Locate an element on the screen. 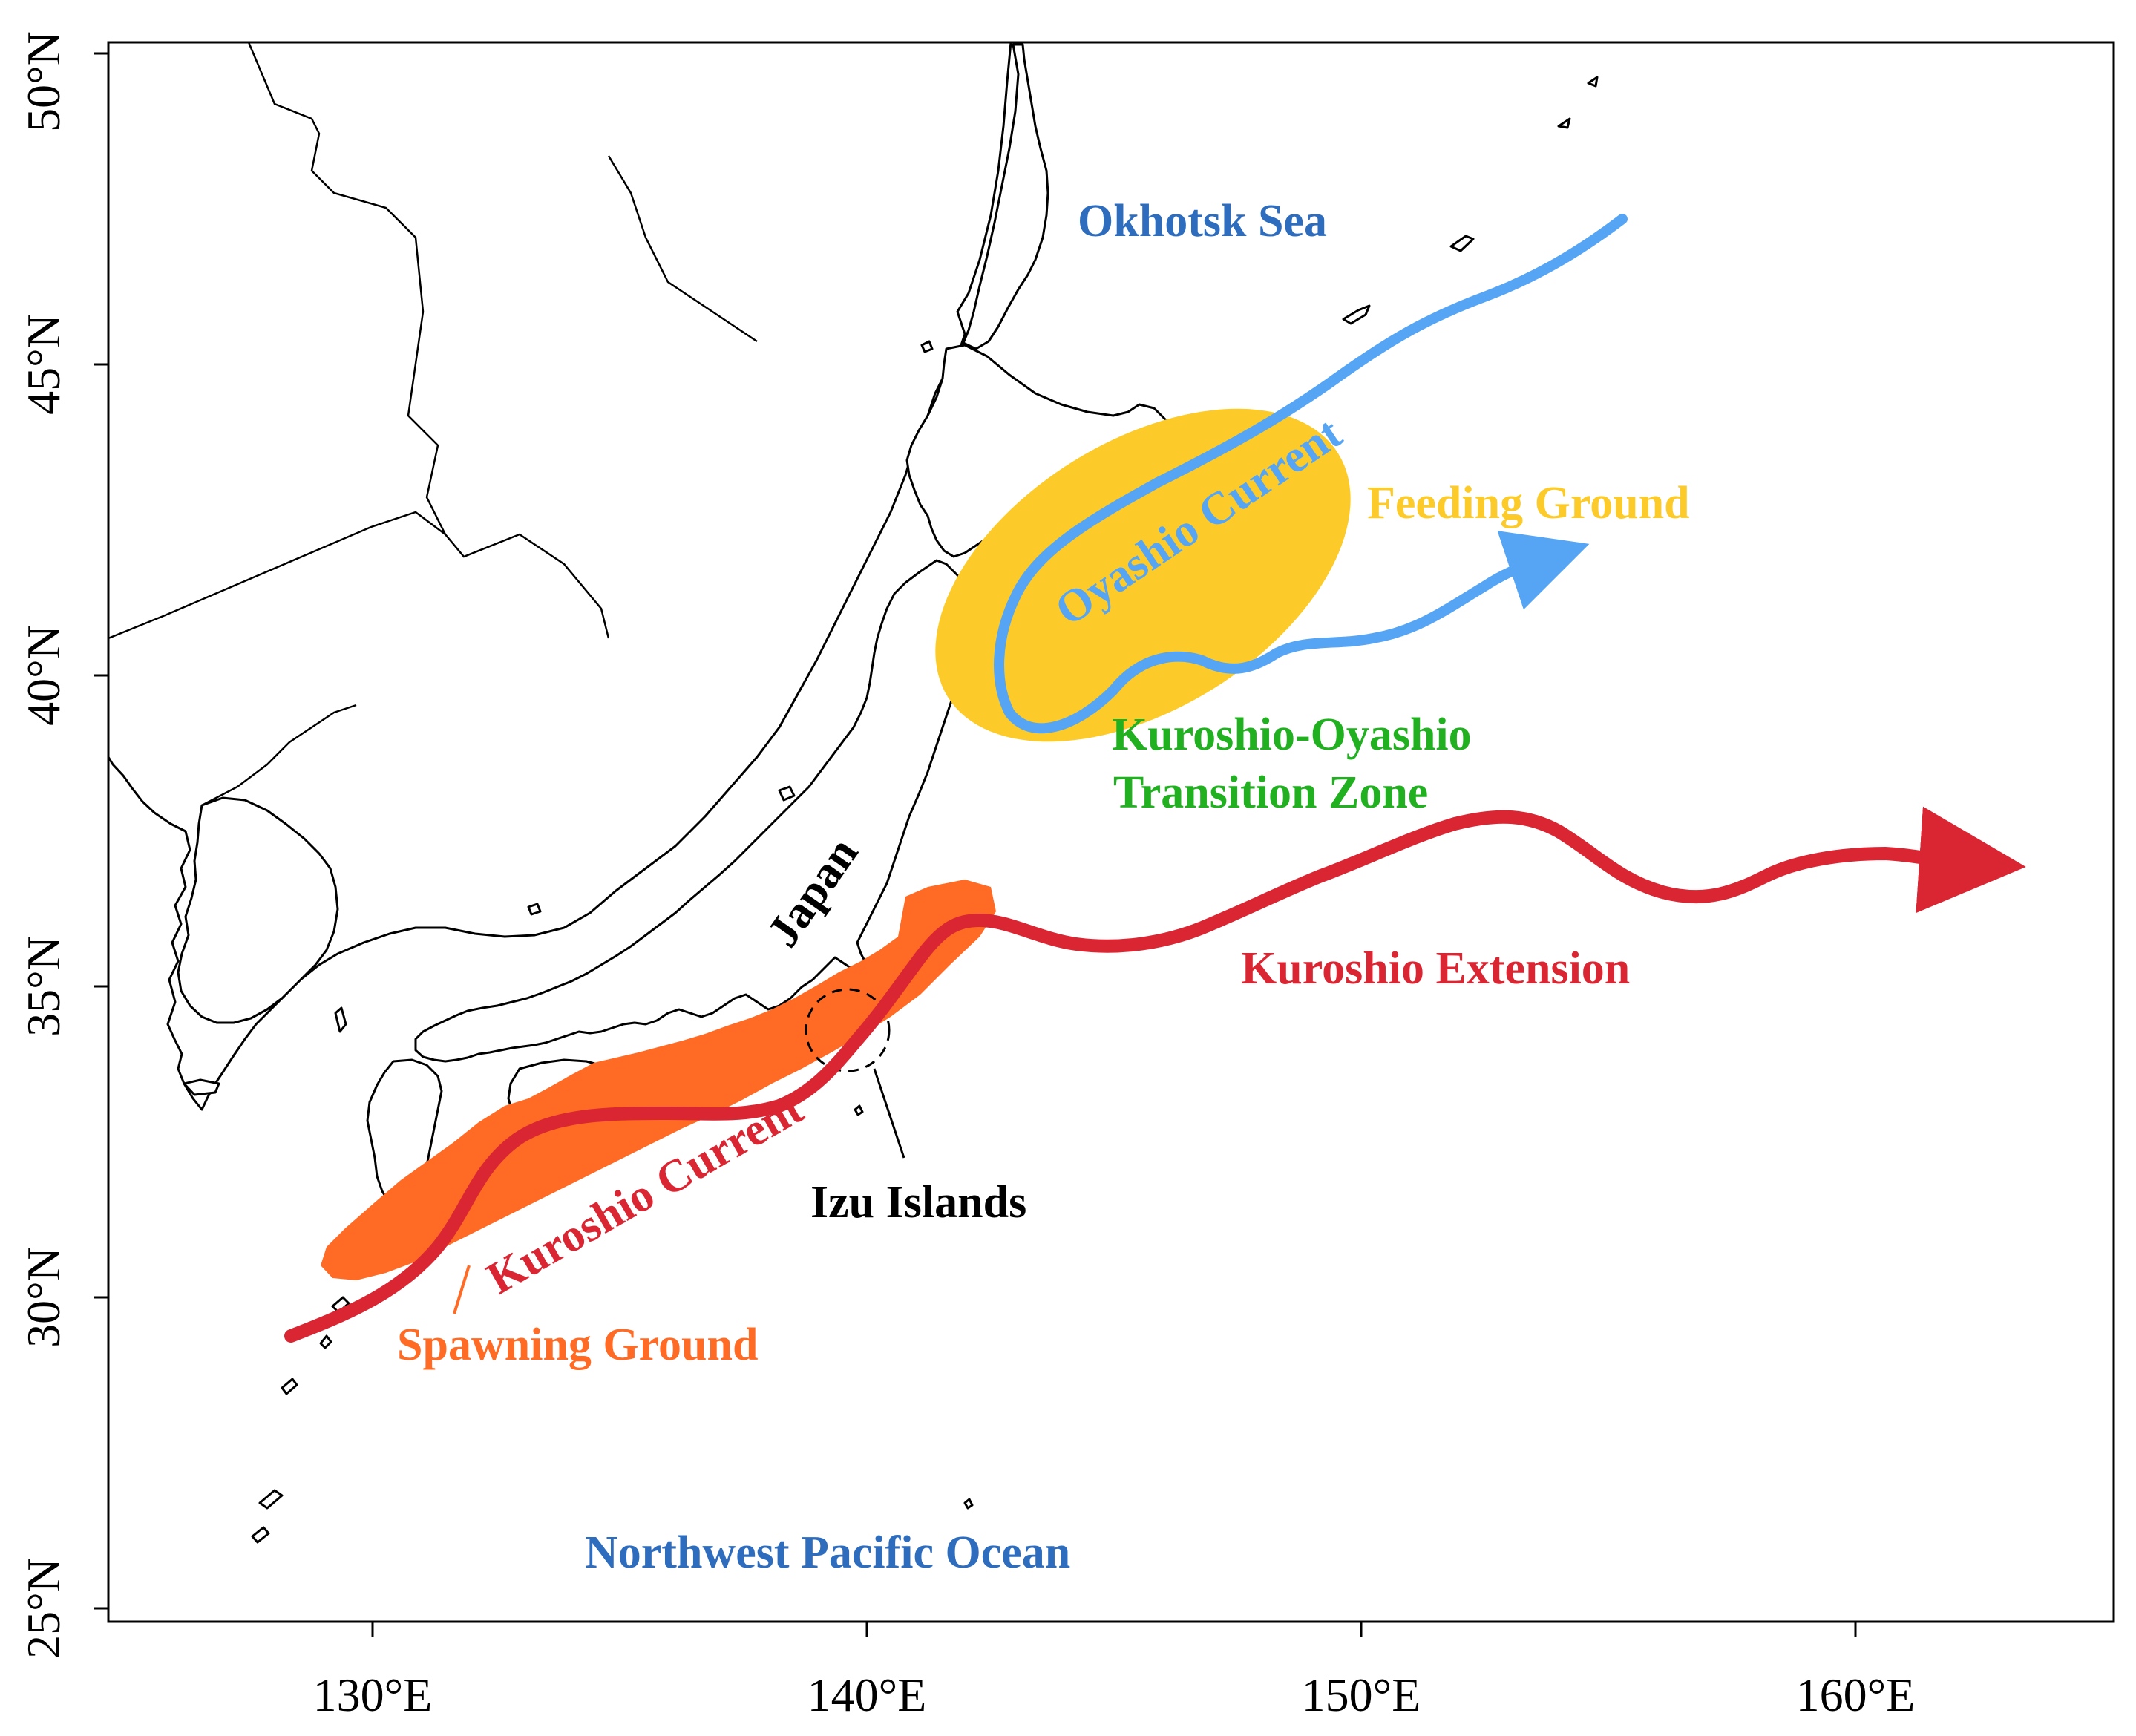  korea-peninsula is located at coordinates (258, 910).